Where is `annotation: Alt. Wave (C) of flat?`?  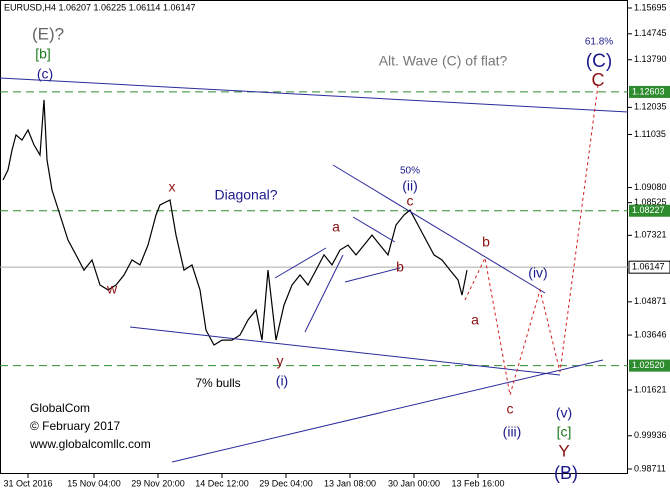
annotation: Alt. Wave (C) of flat? is located at coordinates (443, 61).